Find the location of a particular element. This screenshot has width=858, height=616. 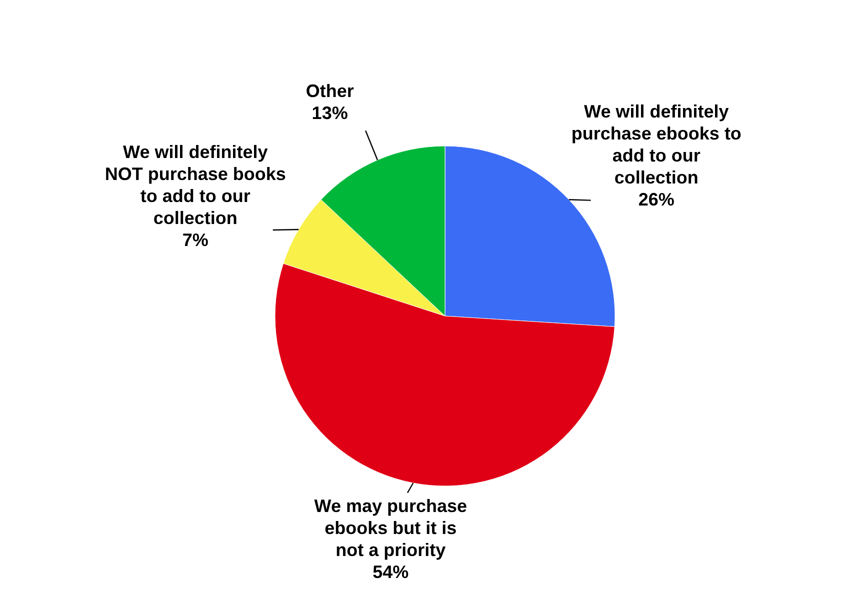

slice-label: We will definitely purchase ebooks to add to our collection is located at coordinates (656, 145).